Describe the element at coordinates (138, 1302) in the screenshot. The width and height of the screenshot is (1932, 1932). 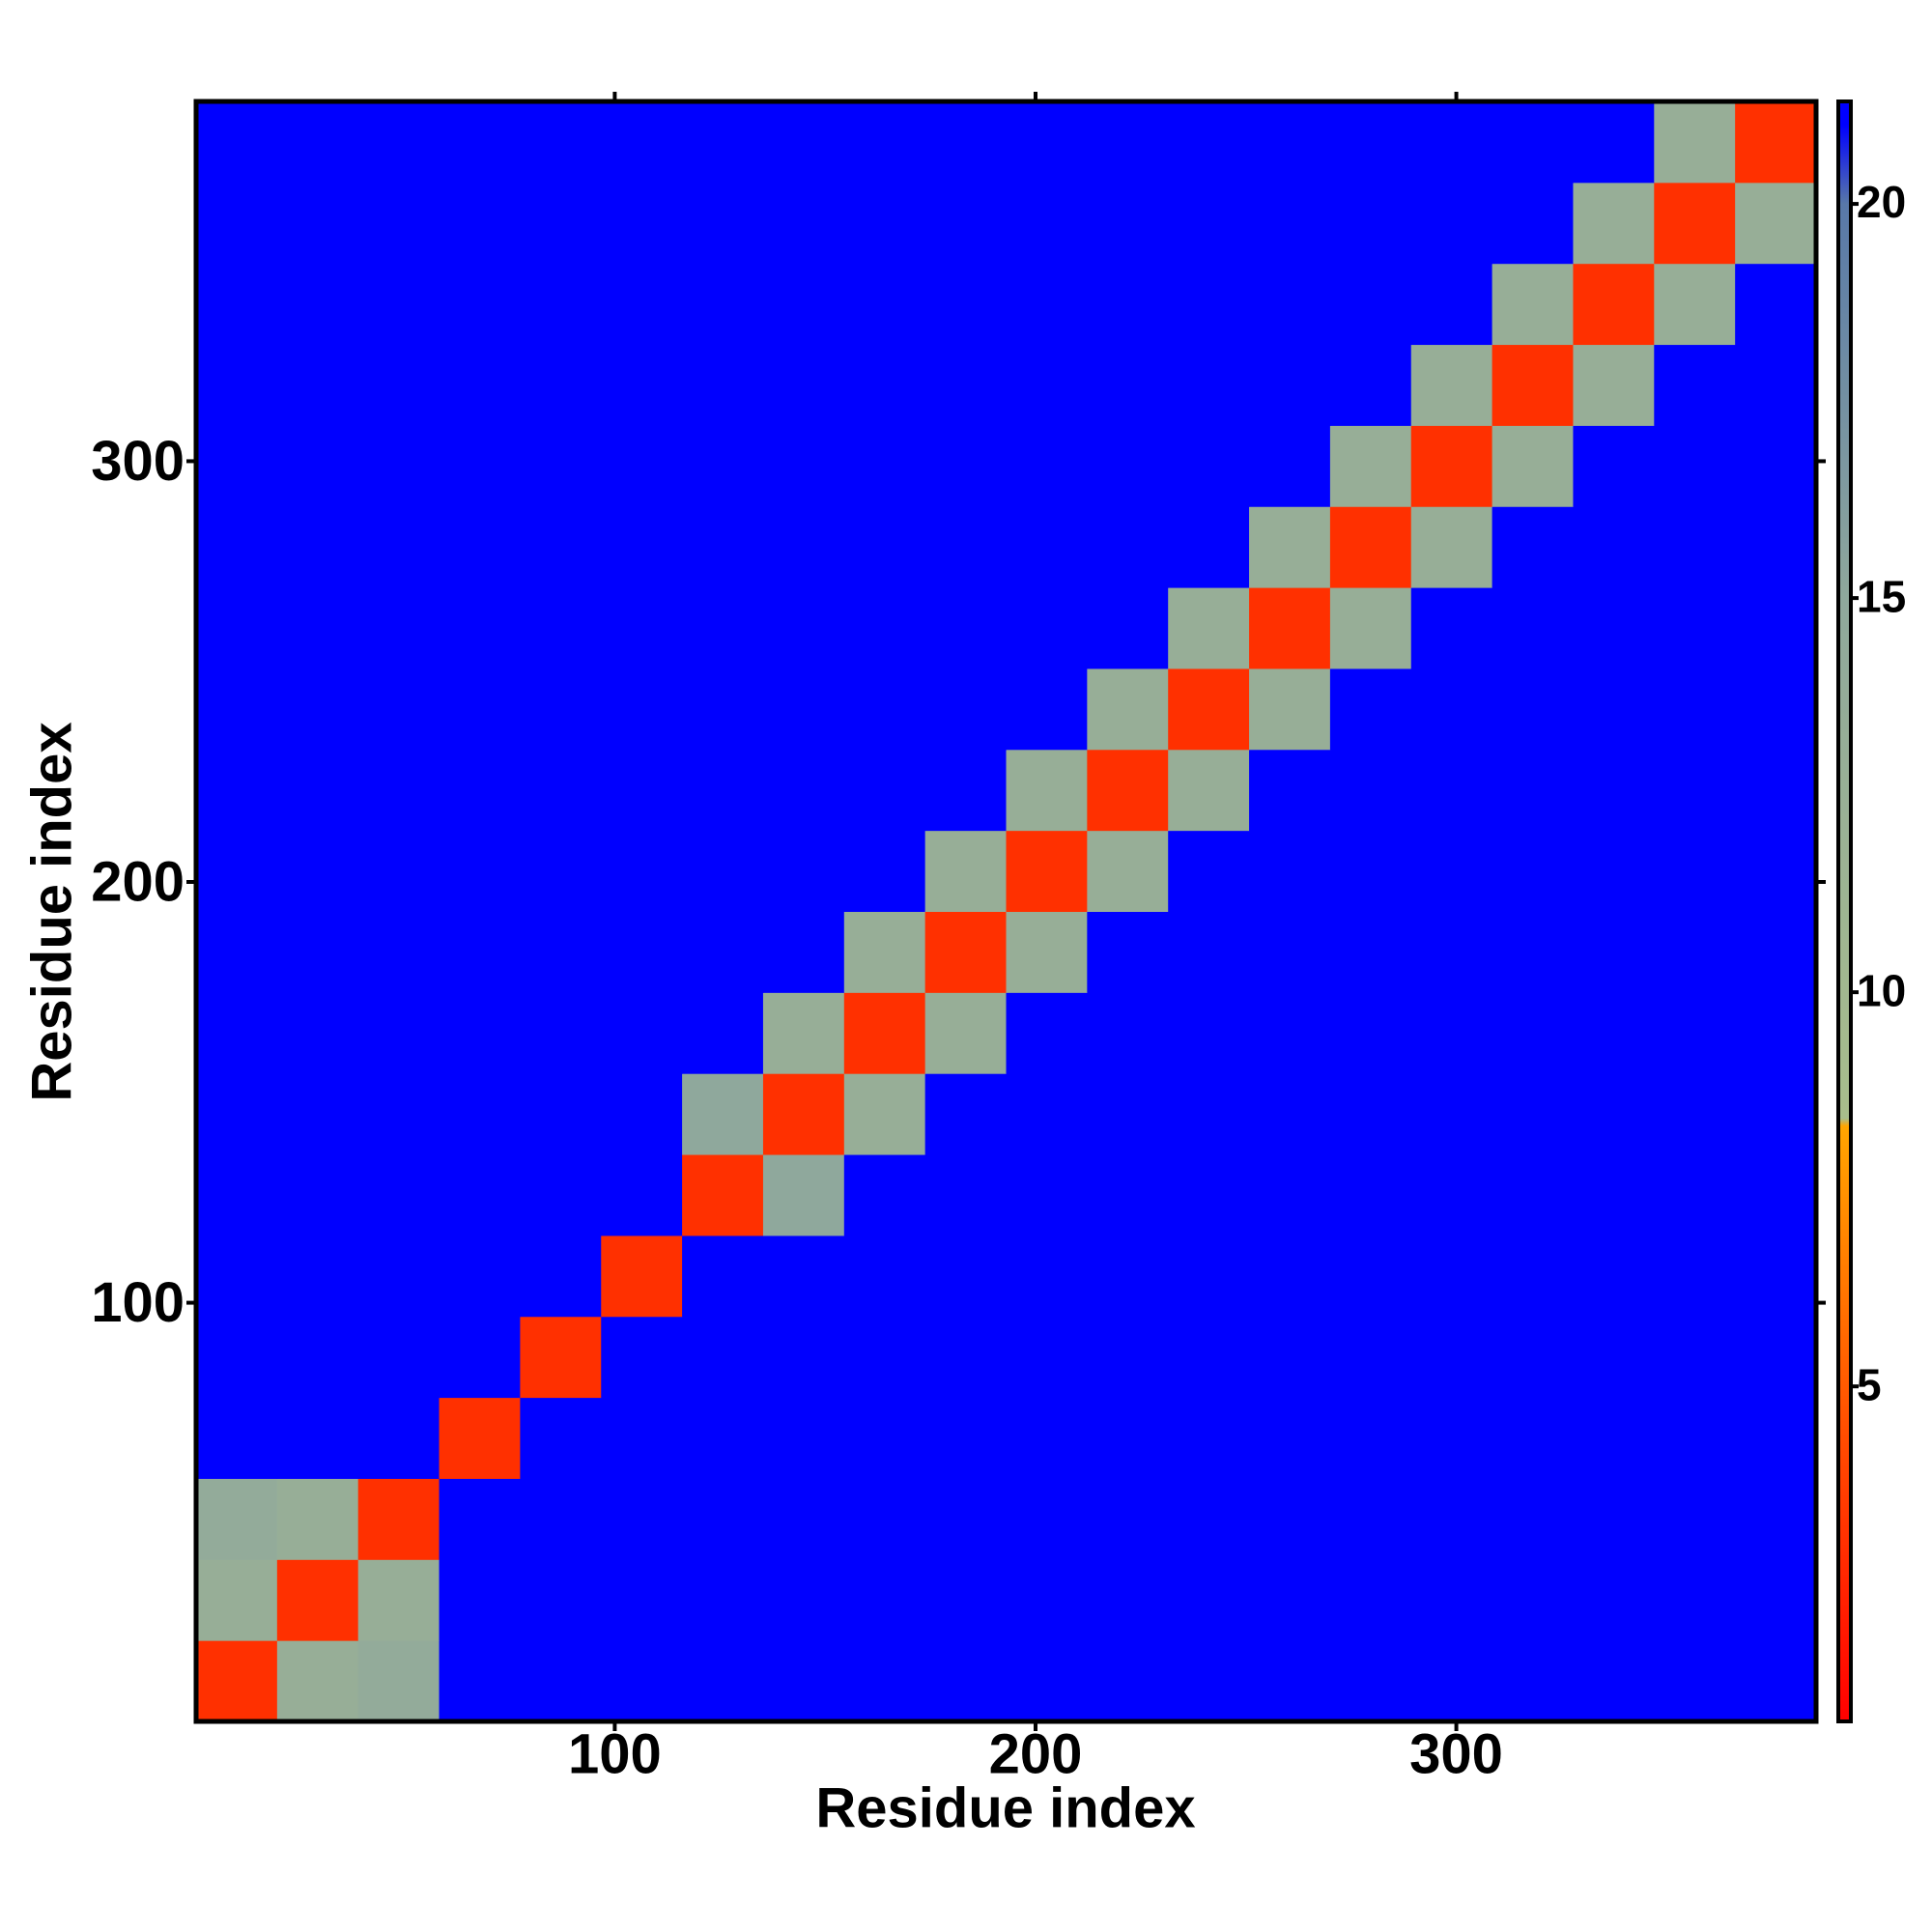
I see `y-tick-label: 100` at that location.